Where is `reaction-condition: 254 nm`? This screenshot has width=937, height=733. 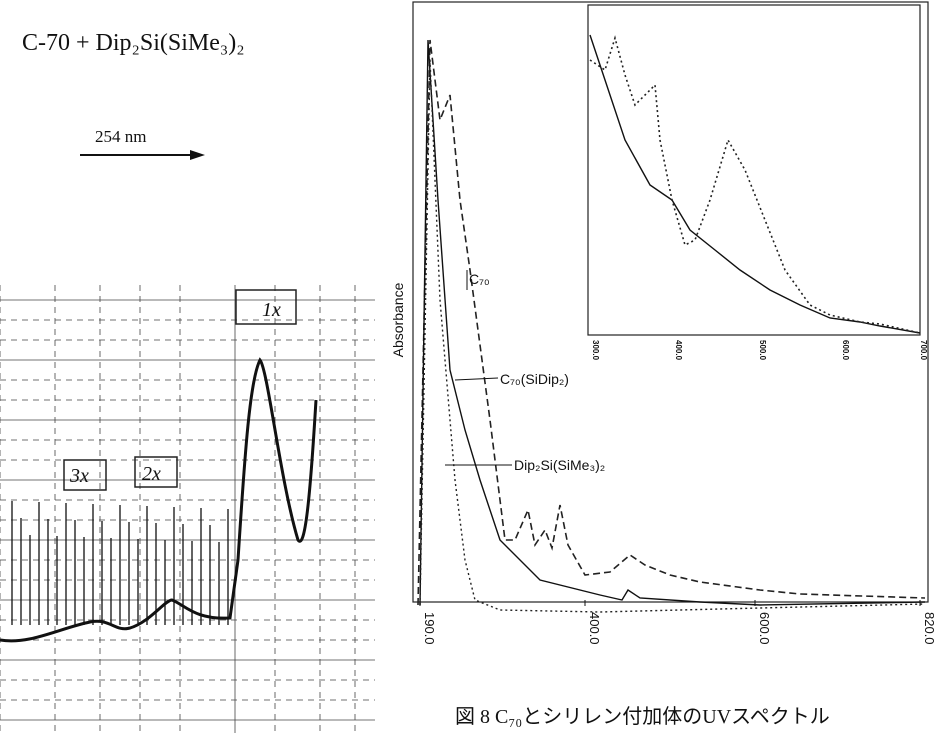 reaction-condition: 254 nm is located at coordinates (120, 136).